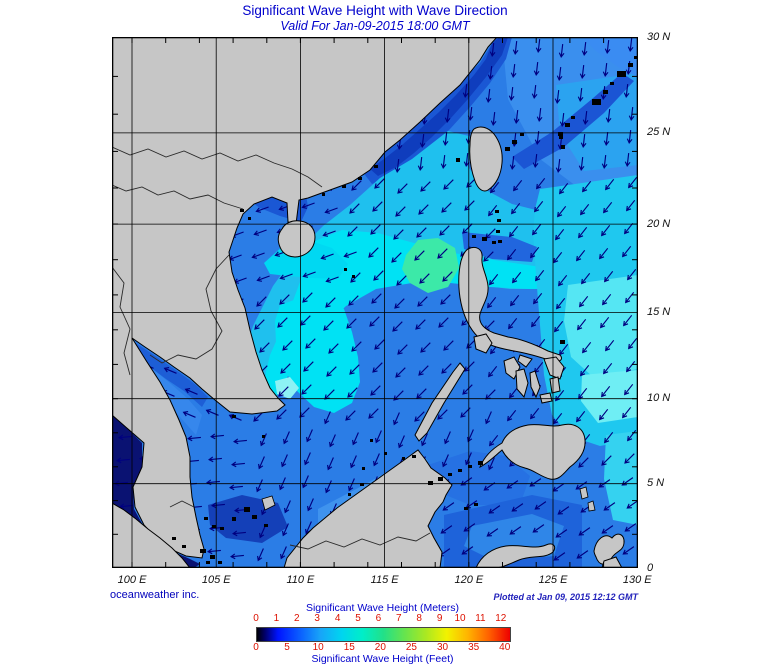 Image resolution: width=775 pixels, height=665 pixels. Describe the element at coordinates (659, 37) in the screenshot. I see `lat-tick-label: 30 N` at that location.